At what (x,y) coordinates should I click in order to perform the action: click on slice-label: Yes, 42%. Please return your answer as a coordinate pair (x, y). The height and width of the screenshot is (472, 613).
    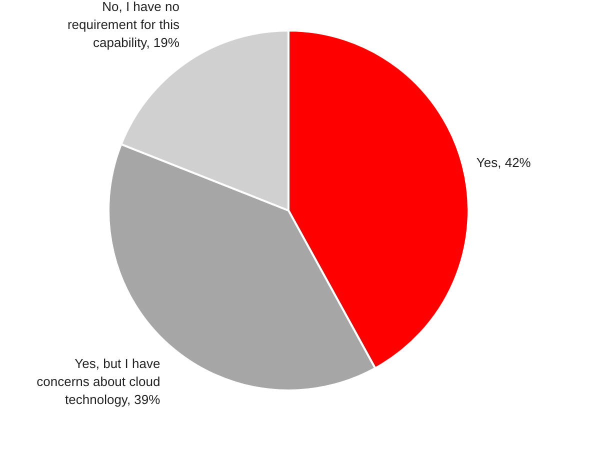
    Looking at the image, I should click on (504, 162).